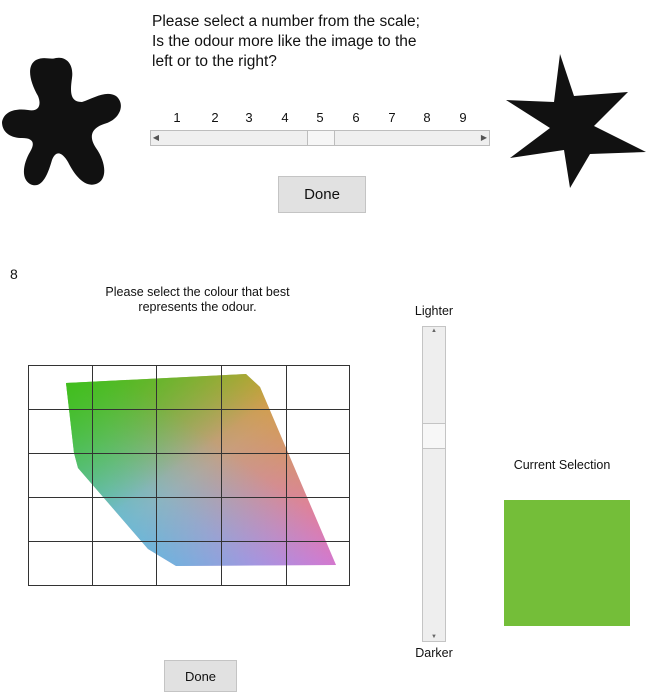 The height and width of the screenshot is (699, 653). I want to click on scroll-right-arrow-icon: ▶, so click(484, 137).